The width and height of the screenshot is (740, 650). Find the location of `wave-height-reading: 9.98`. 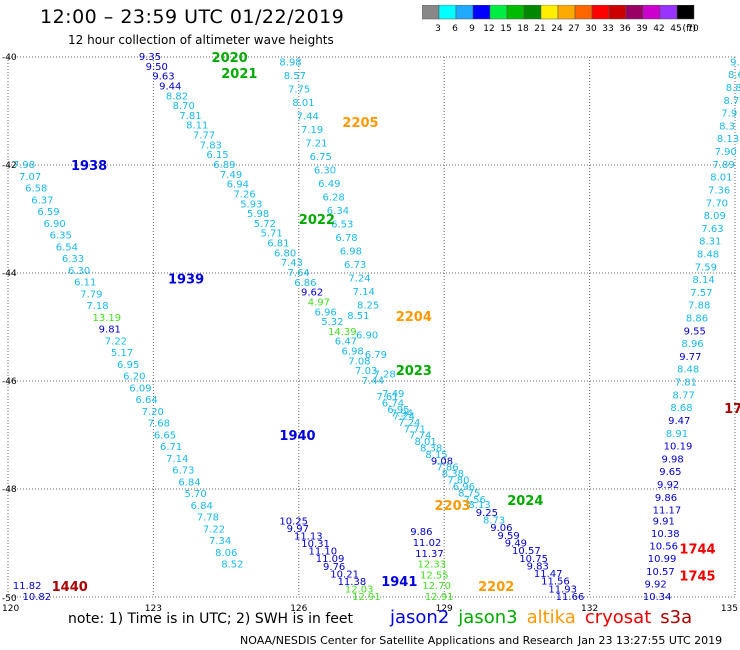

wave-height-reading: 9.98 is located at coordinates (672, 459).